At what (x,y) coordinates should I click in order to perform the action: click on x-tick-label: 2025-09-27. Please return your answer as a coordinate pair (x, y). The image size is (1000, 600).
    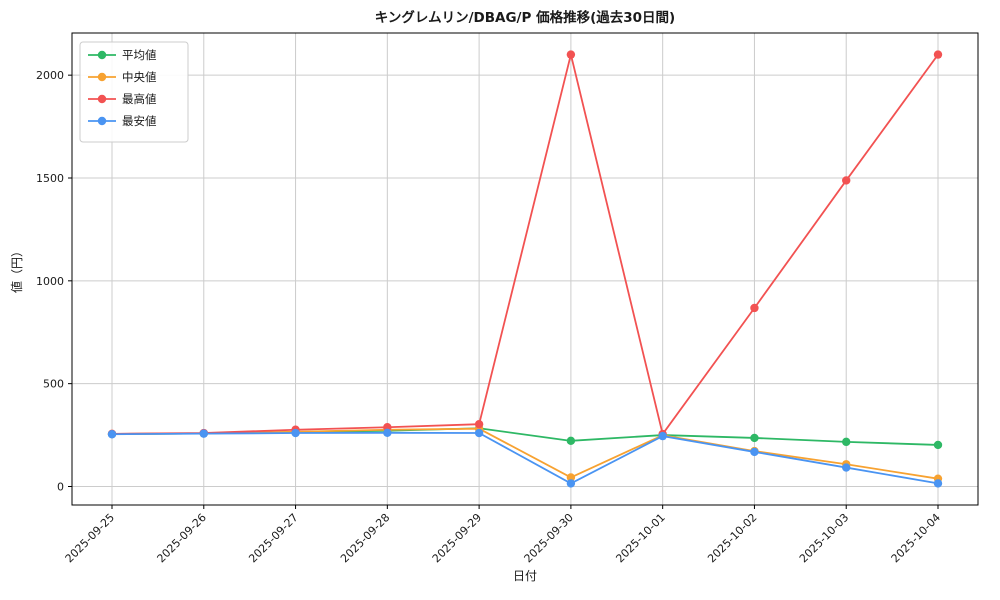
    Looking at the image, I should click on (273, 538).